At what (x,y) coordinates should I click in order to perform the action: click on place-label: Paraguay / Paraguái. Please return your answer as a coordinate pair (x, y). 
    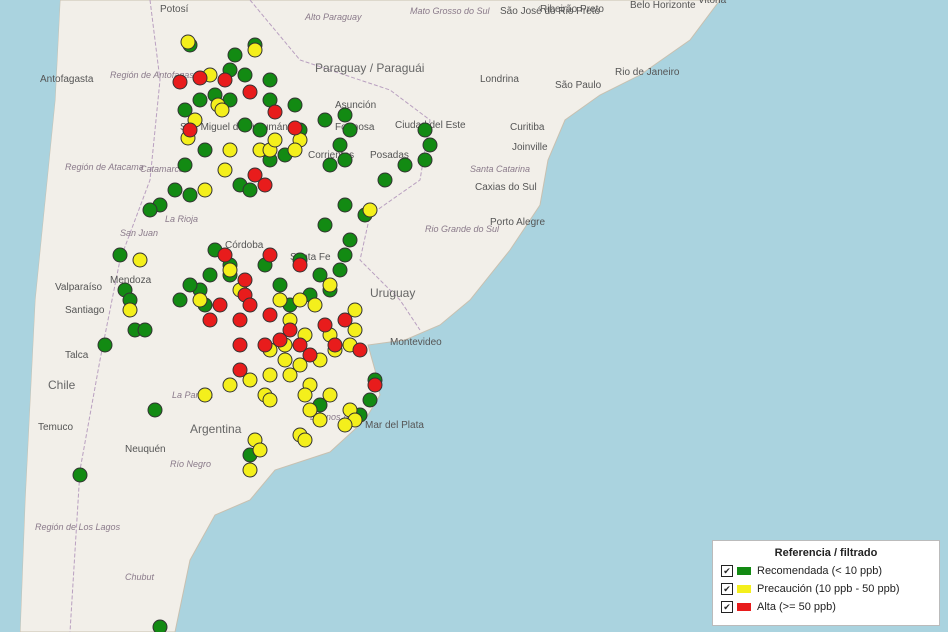
    Looking at the image, I should click on (369, 68).